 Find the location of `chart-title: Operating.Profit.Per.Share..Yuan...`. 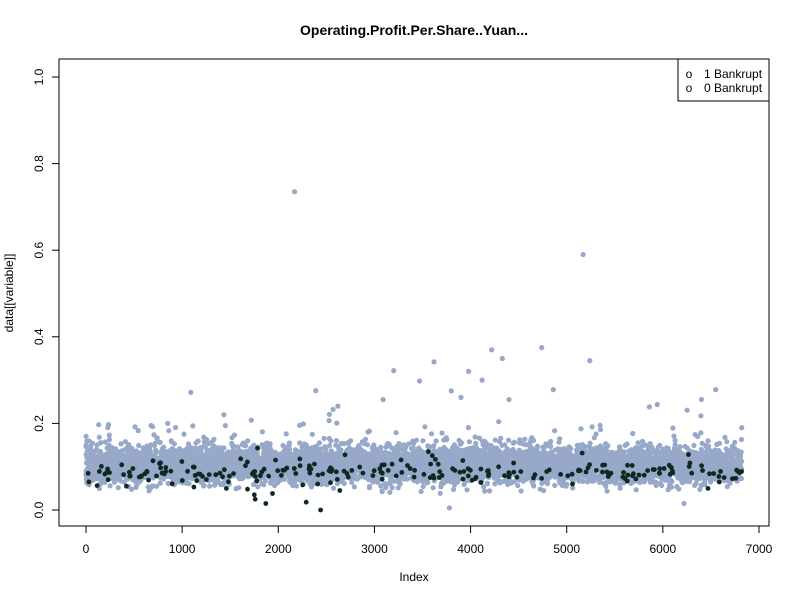

chart-title: Operating.Profit.Per.Share..Yuan... is located at coordinates (414, 30).